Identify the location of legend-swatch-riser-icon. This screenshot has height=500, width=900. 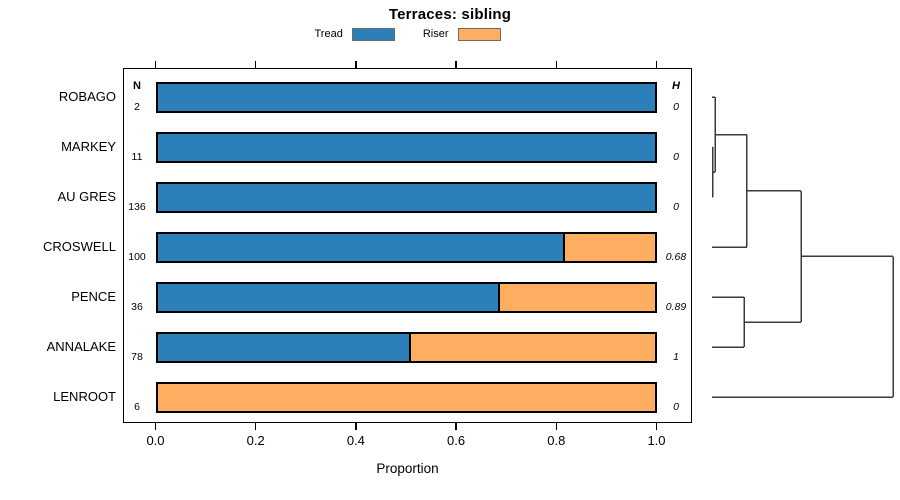
(479, 34).